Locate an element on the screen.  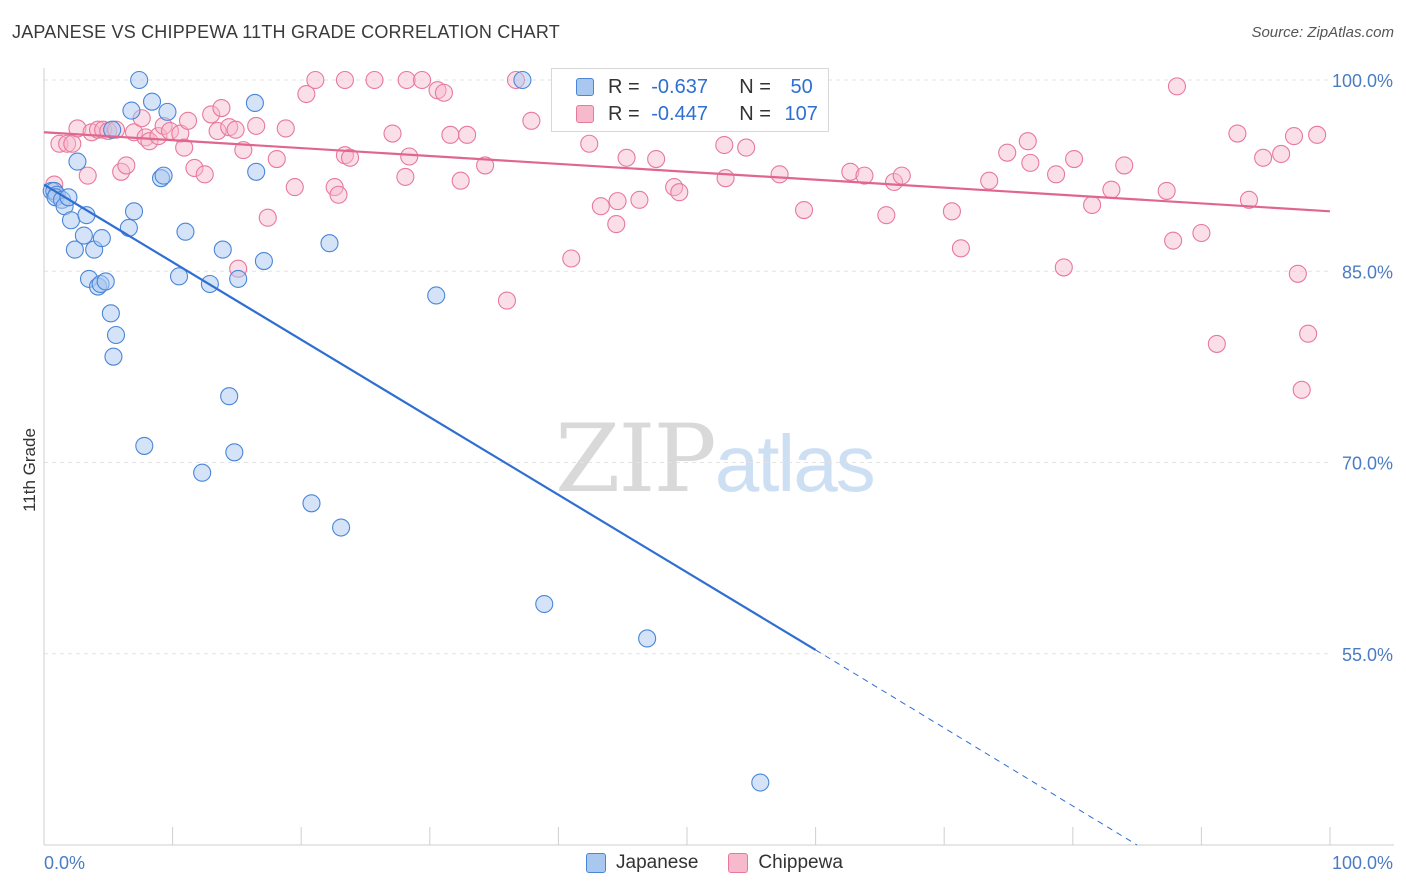
x-tick-label: 100.0% is located at coordinates (1362, 863).